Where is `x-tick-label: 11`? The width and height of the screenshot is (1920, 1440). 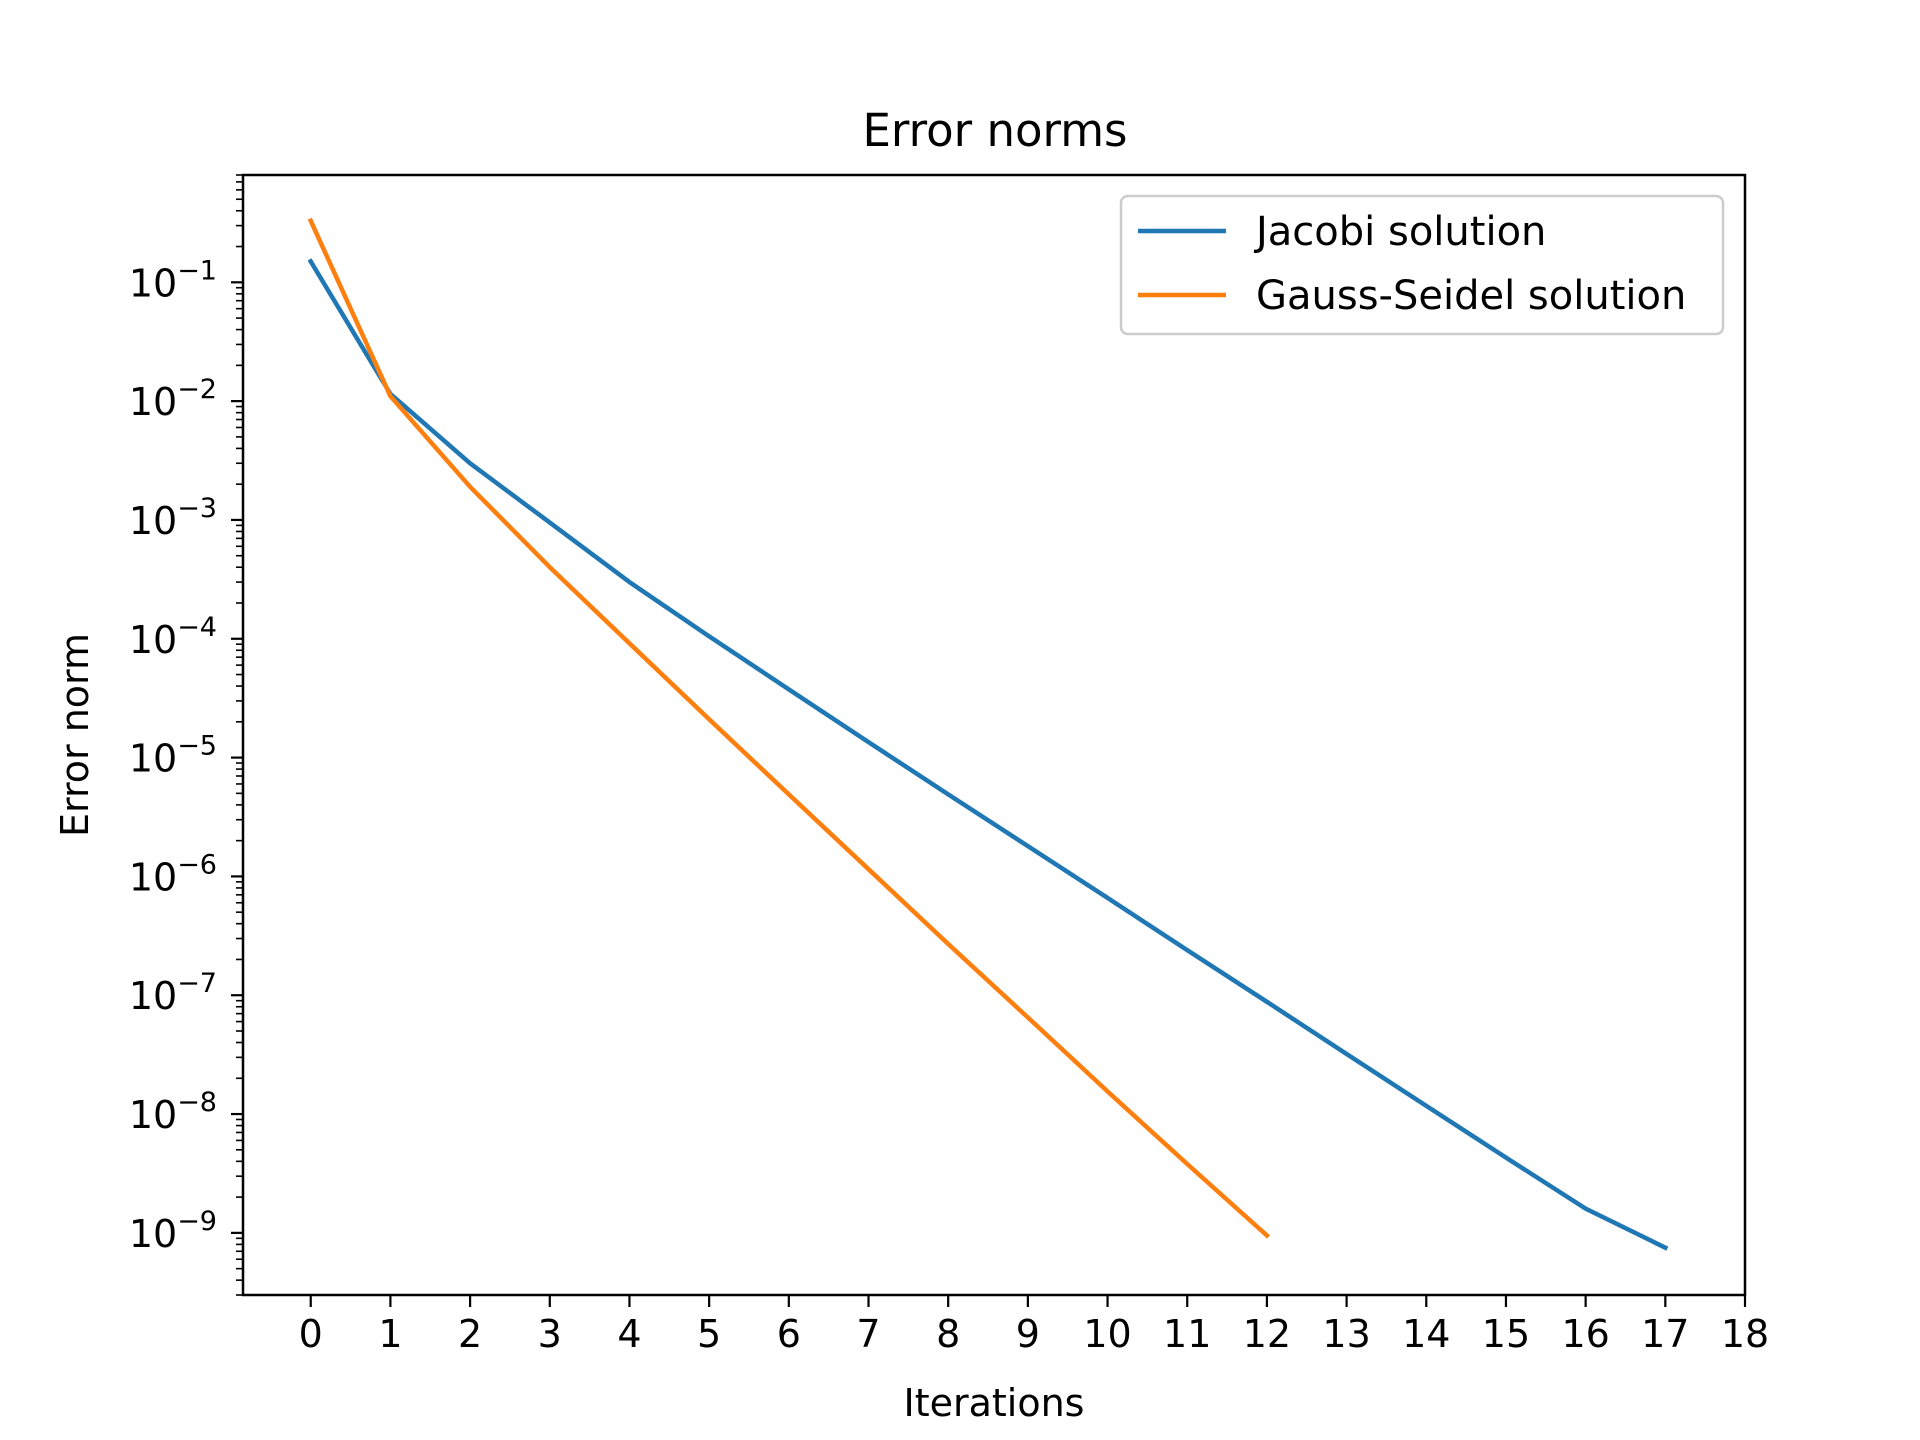 x-tick-label: 11 is located at coordinates (1187, 1334).